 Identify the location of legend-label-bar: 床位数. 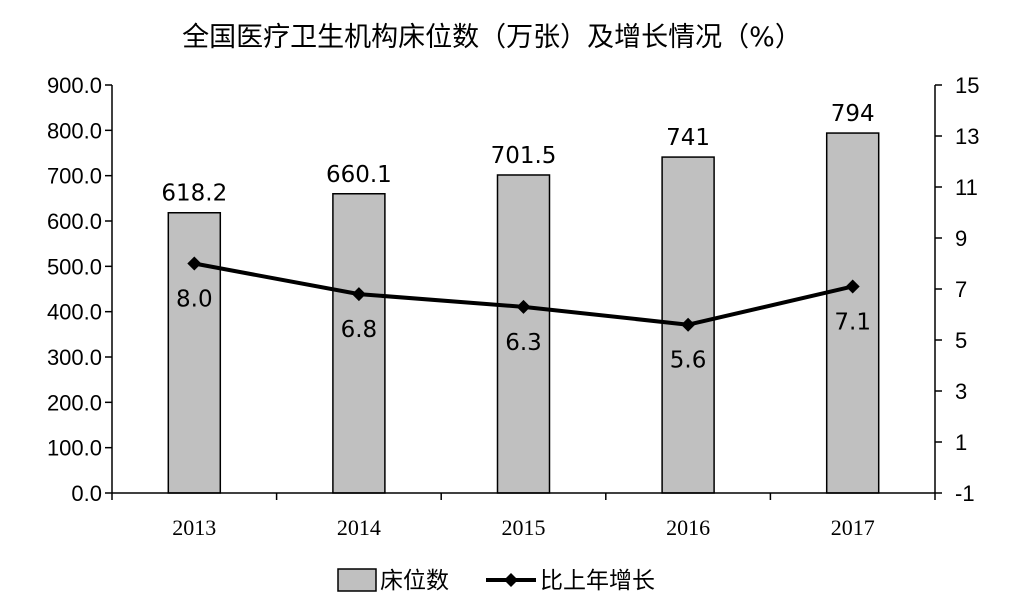
(414, 581).